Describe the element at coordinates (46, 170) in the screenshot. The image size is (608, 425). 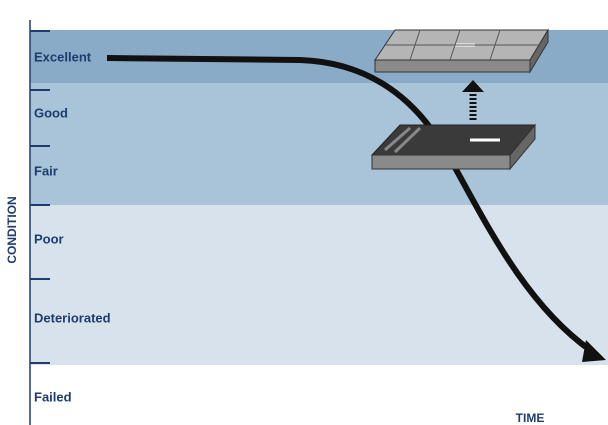
I see `level-label: Fair` at that location.